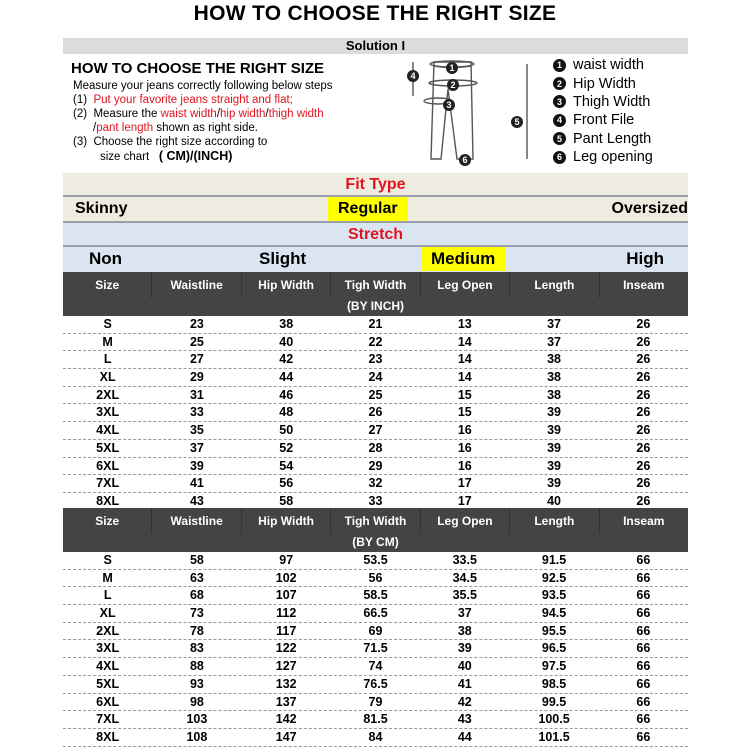 The image size is (750, 750). Describe the element at coordinates (464, 577) in the screenshot. I see `value-cell: 34.5` at that location.